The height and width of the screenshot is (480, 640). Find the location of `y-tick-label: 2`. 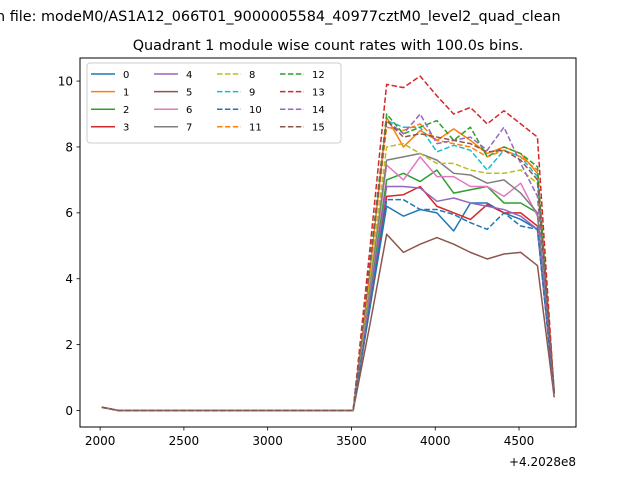

y-tick-label: 2 is located at coordinates (69, 345).